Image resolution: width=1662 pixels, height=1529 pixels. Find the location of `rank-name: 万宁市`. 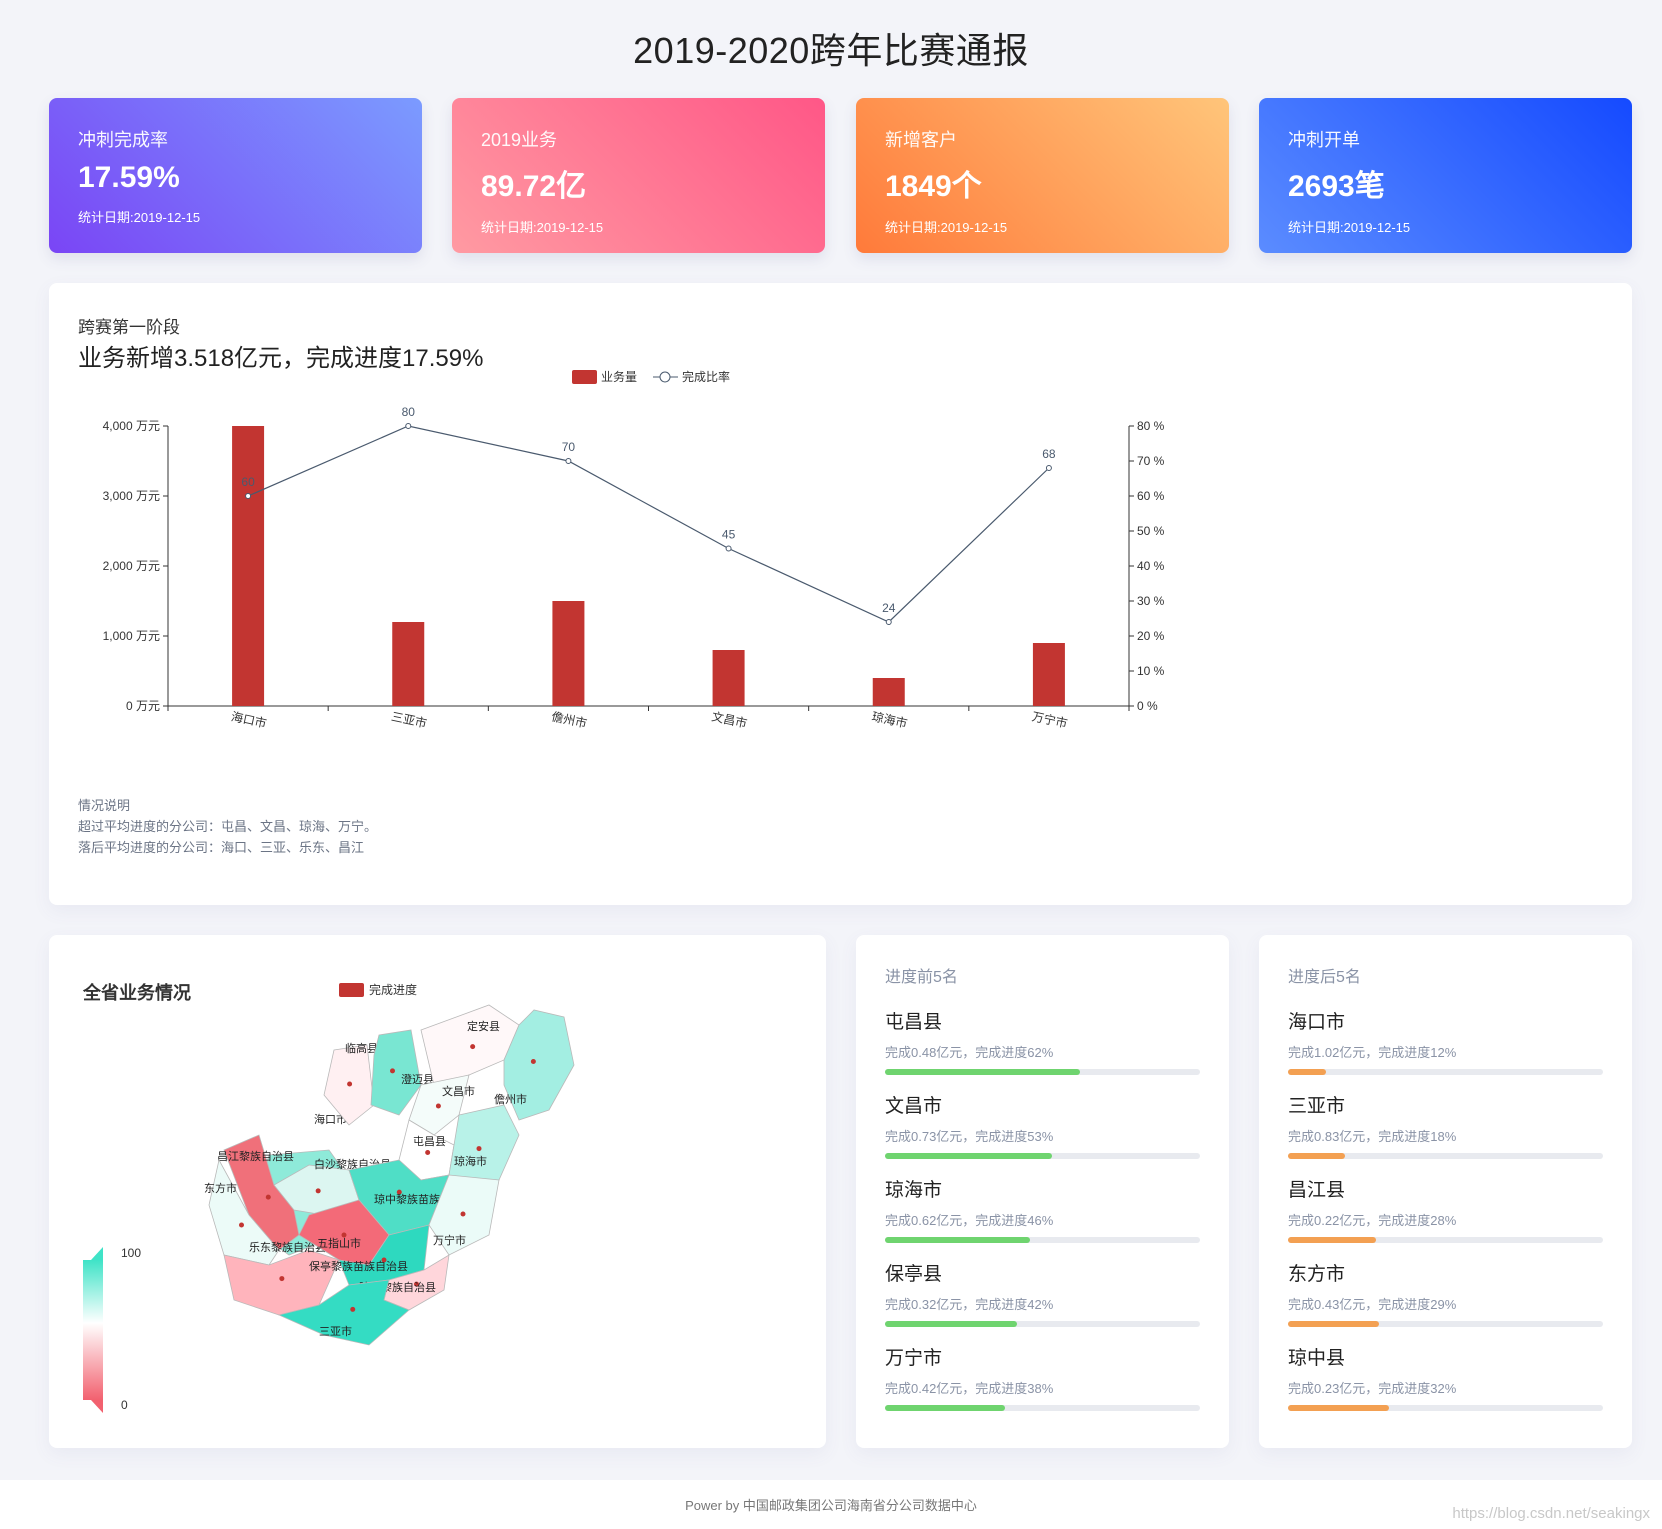

rank-name: 万宁市 is located at coordinates (914, 1358).